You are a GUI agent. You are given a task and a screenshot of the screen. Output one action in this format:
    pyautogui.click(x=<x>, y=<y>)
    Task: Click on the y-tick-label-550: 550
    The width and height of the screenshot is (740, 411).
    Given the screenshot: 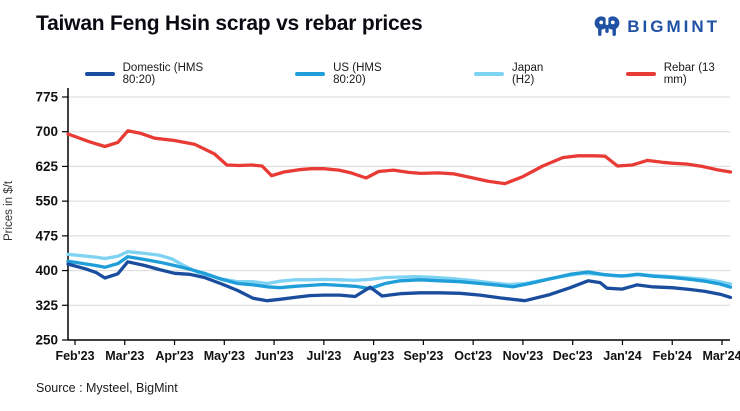 What is the action you would take?
    pyautogui.click(x=46, y=201)
    